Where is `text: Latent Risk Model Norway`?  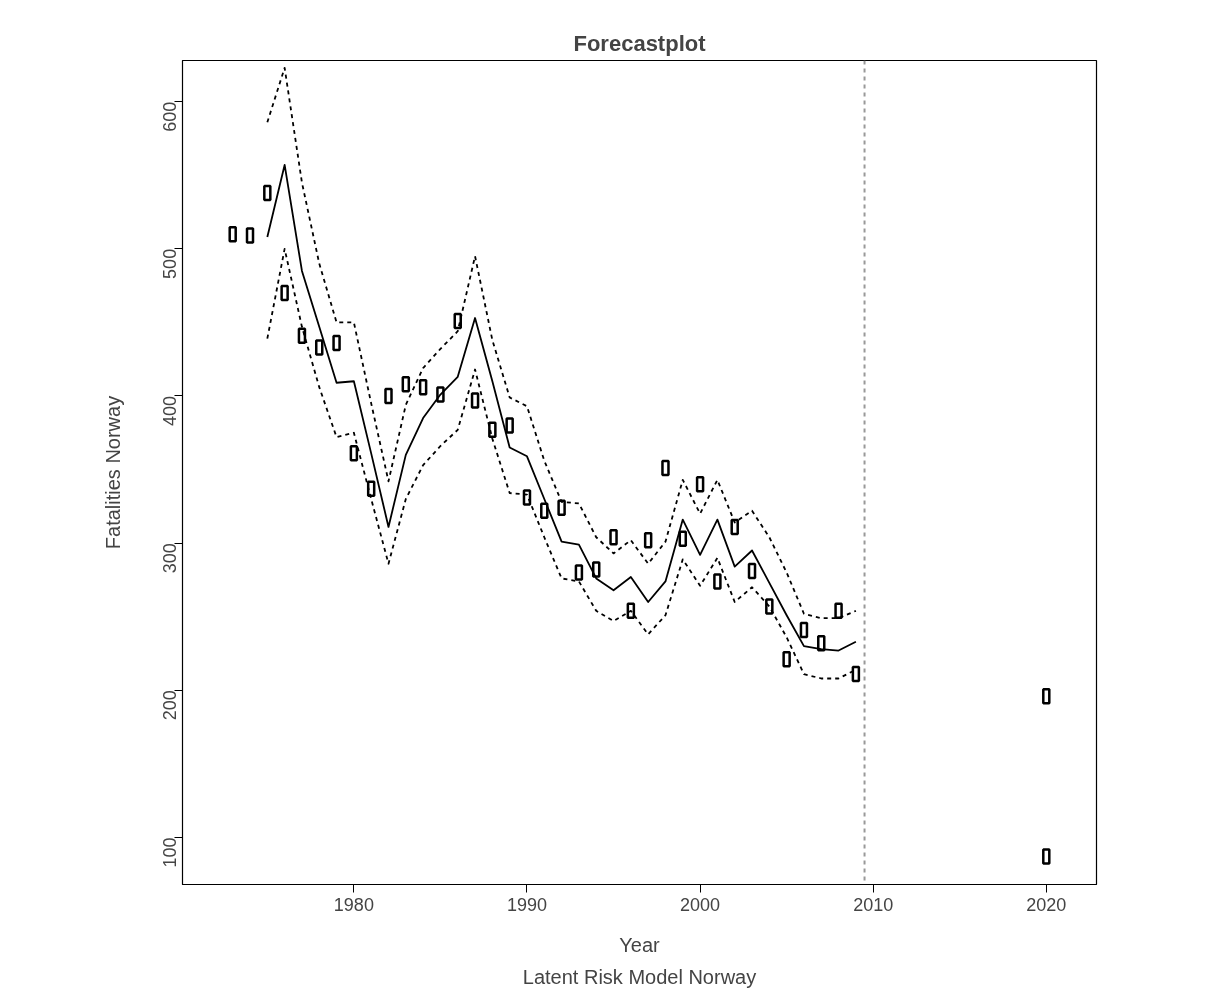 text: Latent Risk Model Norway is located at coordinates (639, 976).